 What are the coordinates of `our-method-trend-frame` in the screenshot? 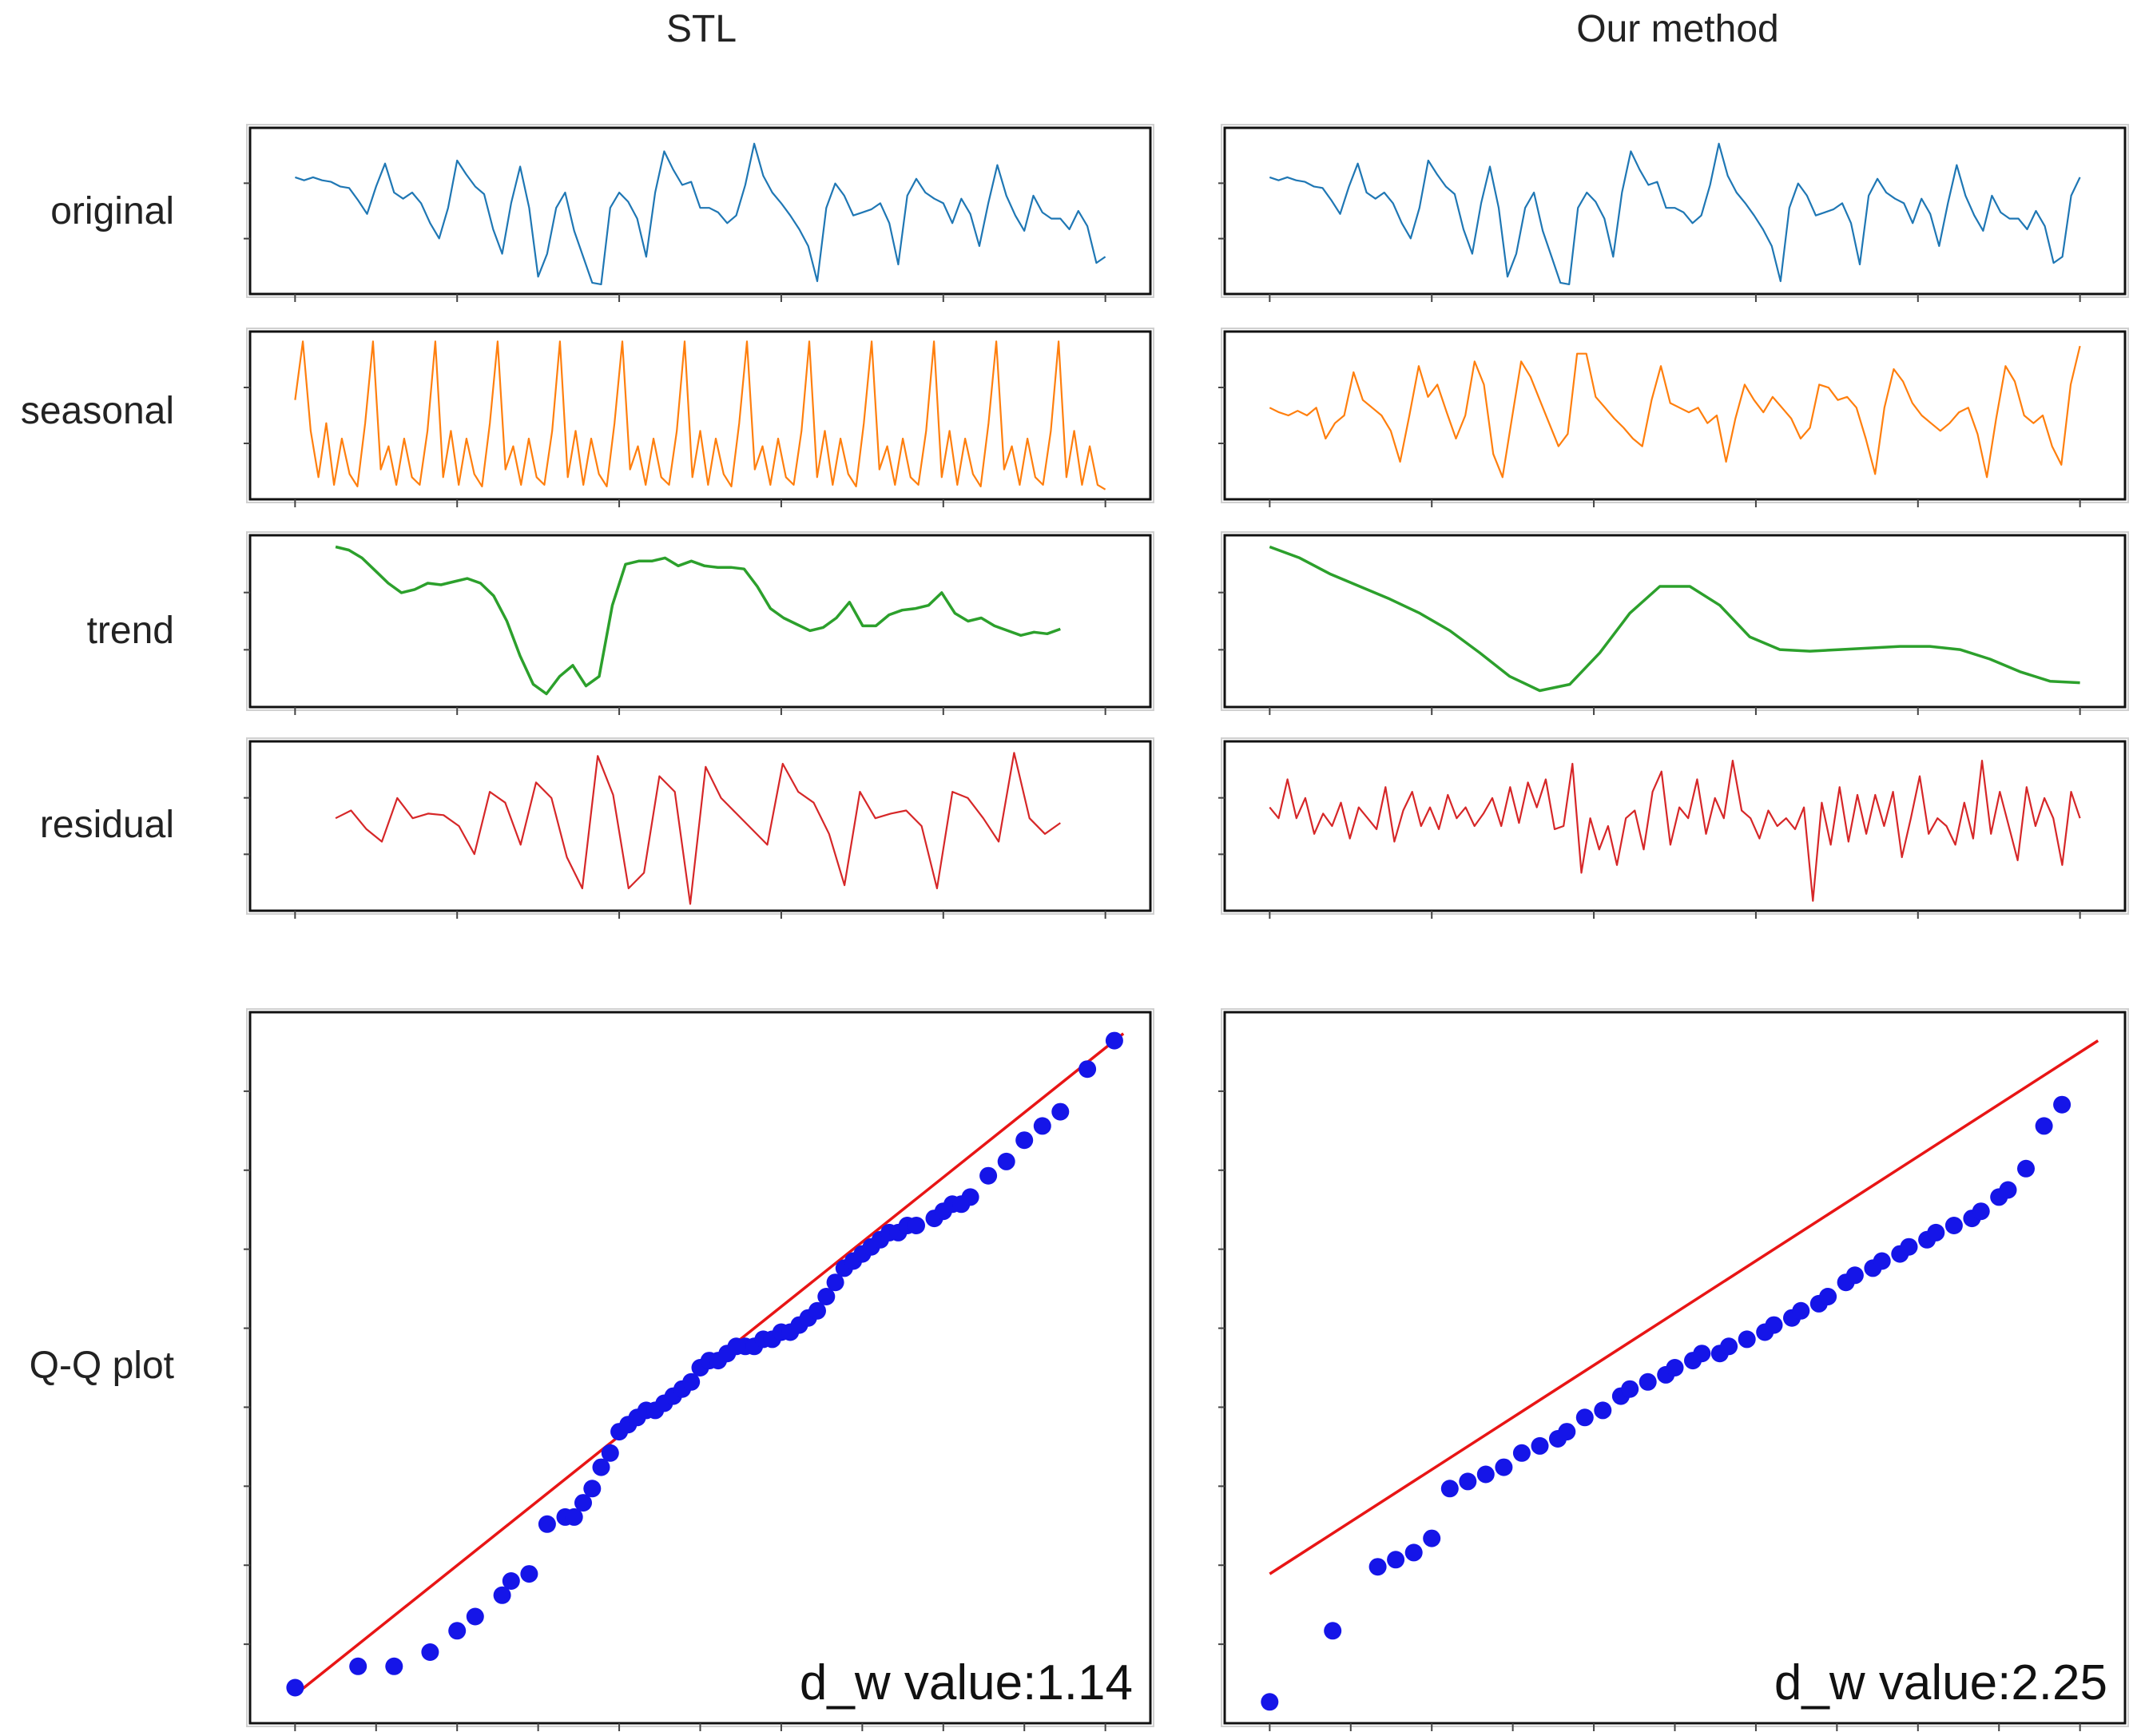 It's located at (1675, 621).